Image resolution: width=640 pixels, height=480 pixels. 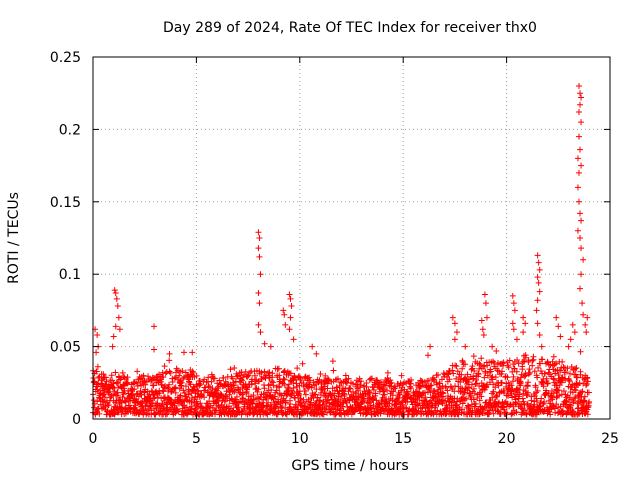 I want to click on y-tick-label: 0.05, so click(x=65, y=348).